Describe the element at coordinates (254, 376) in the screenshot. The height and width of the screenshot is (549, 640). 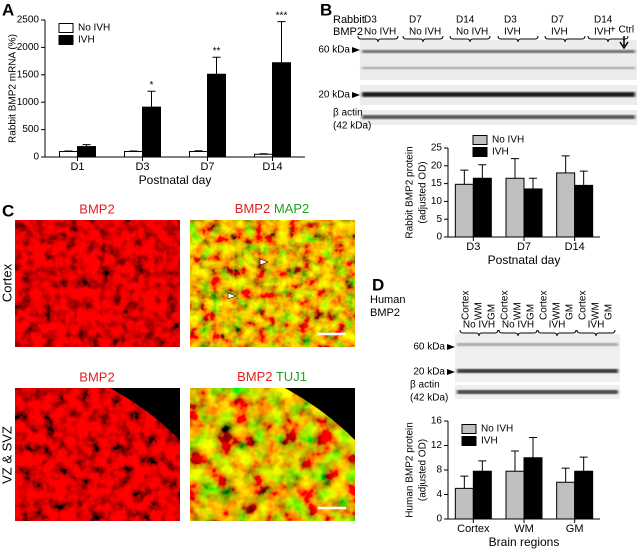
I see `stain: BMP2` at that location.